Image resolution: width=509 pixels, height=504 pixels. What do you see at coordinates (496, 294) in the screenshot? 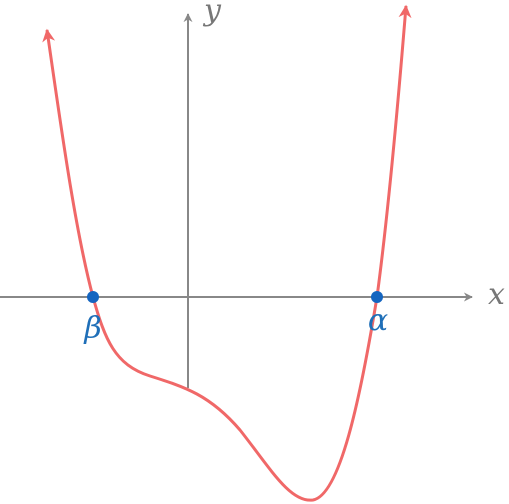
I see `x-axis-label: x` at bounding box center [496, 294].